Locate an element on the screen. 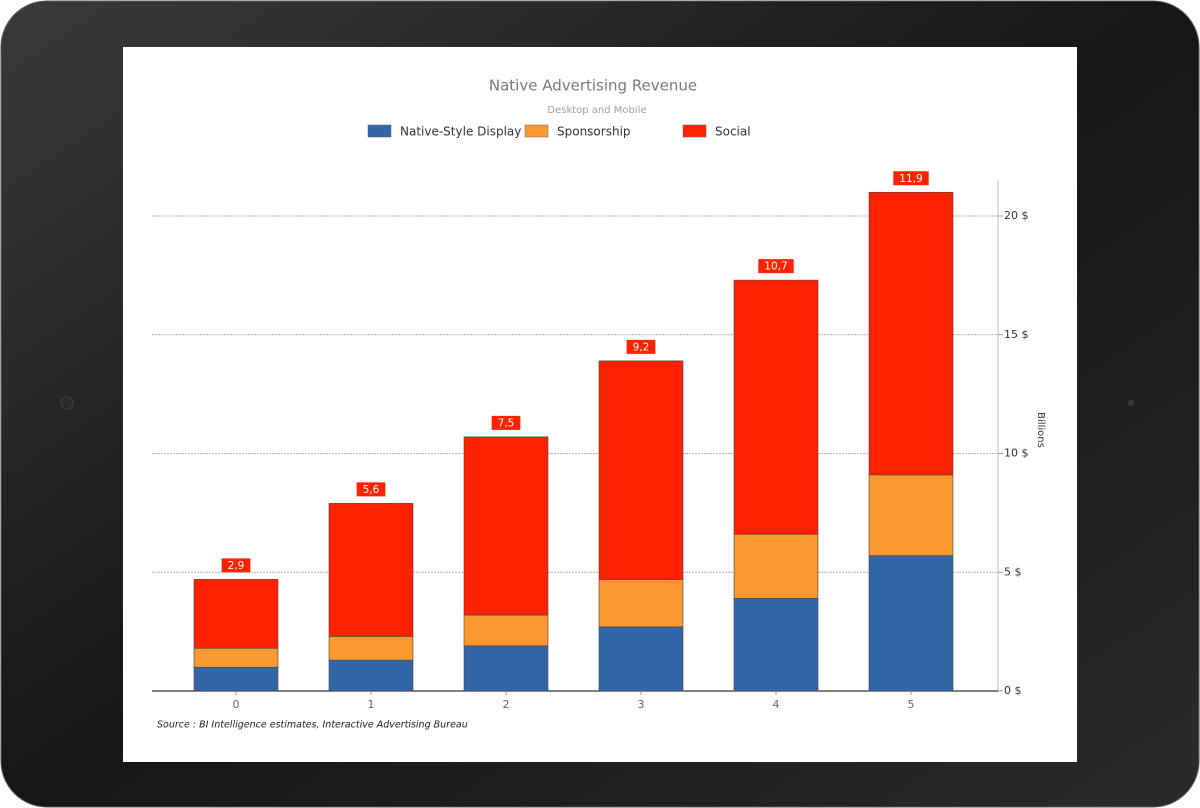  x-tick-label: 4 is located at coordinates (776, 704).